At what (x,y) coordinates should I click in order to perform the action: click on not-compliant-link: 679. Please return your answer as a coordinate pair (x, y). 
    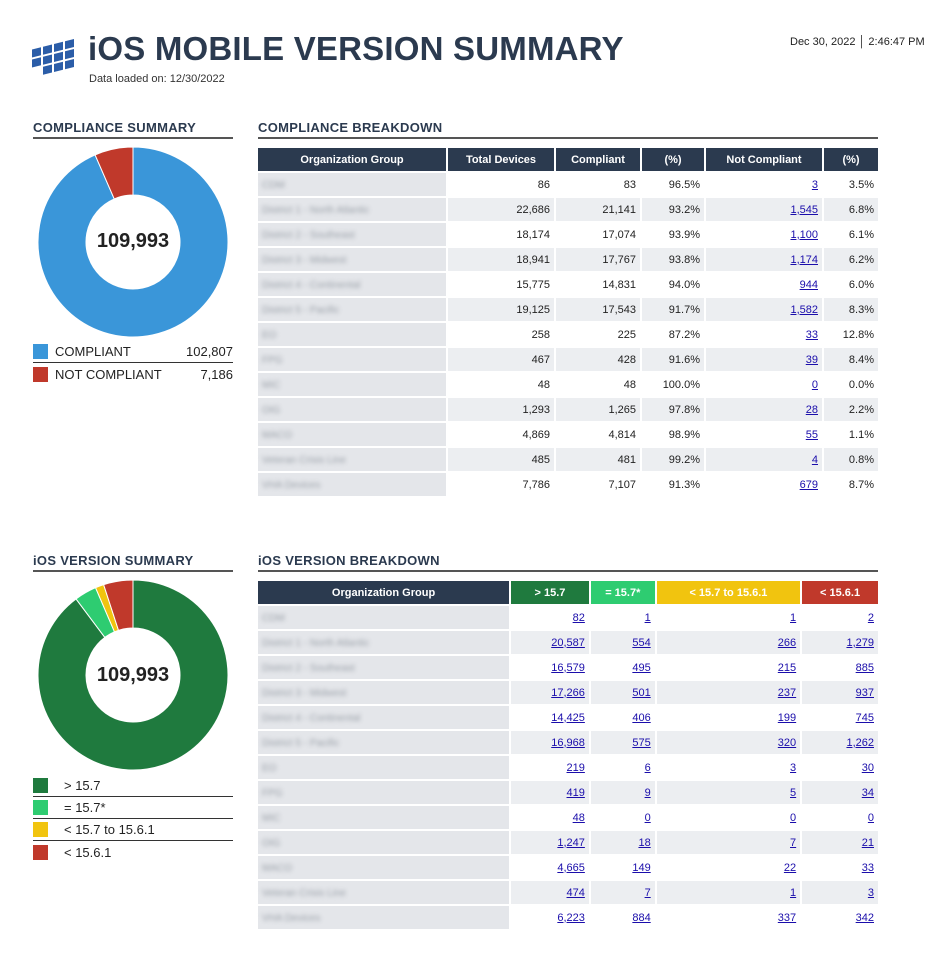
    Looking at the image, I should click on (808, 484).